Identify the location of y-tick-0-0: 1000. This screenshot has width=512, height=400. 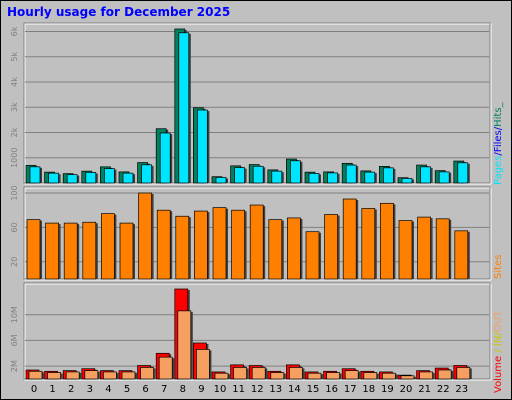
(14, 158).